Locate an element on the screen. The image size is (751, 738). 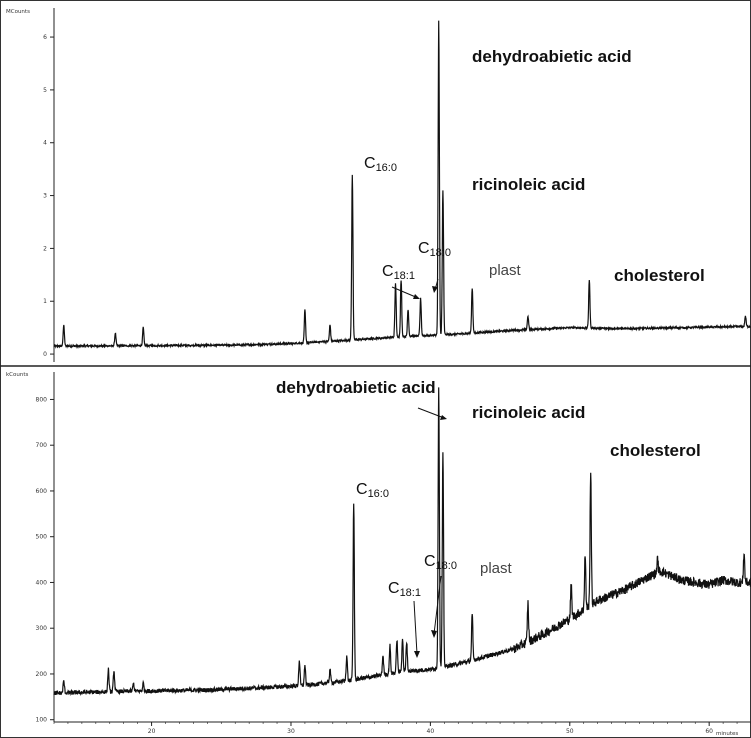
bottom-y-tick-label: 400 is located at coordinates (42, 582).